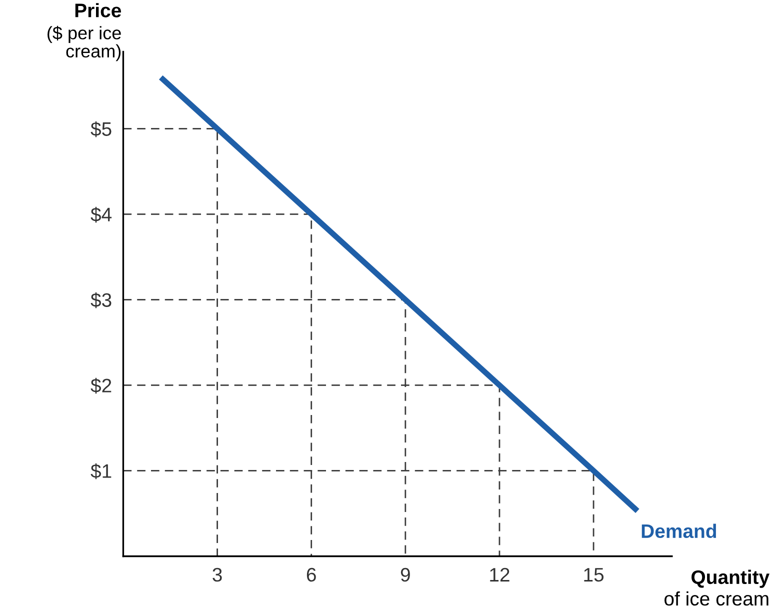 The height and width of the screenshot is (616, 775). I want to click on x-tick-label: 3, so click(217, 575).